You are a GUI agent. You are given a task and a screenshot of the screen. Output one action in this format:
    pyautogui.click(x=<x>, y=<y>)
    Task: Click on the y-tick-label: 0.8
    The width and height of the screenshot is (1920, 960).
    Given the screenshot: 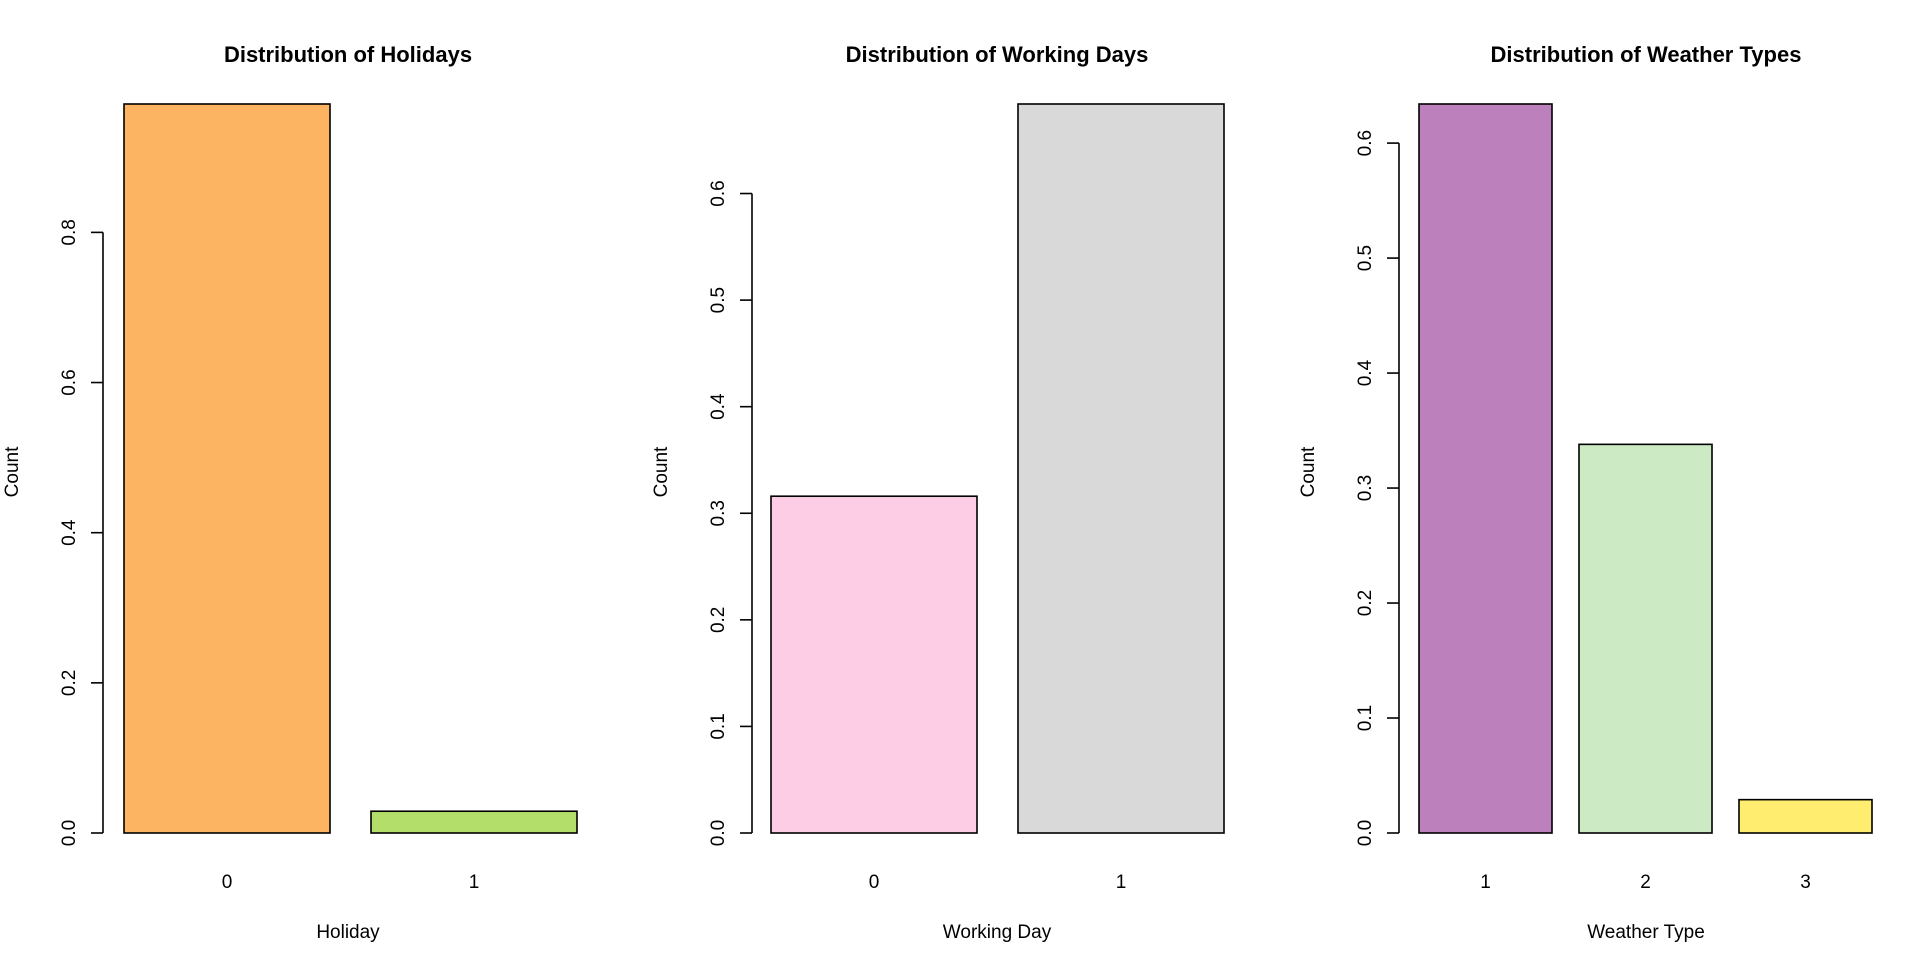 What is the action you would take?
    pyautogui.click(x=69, y=232)
    